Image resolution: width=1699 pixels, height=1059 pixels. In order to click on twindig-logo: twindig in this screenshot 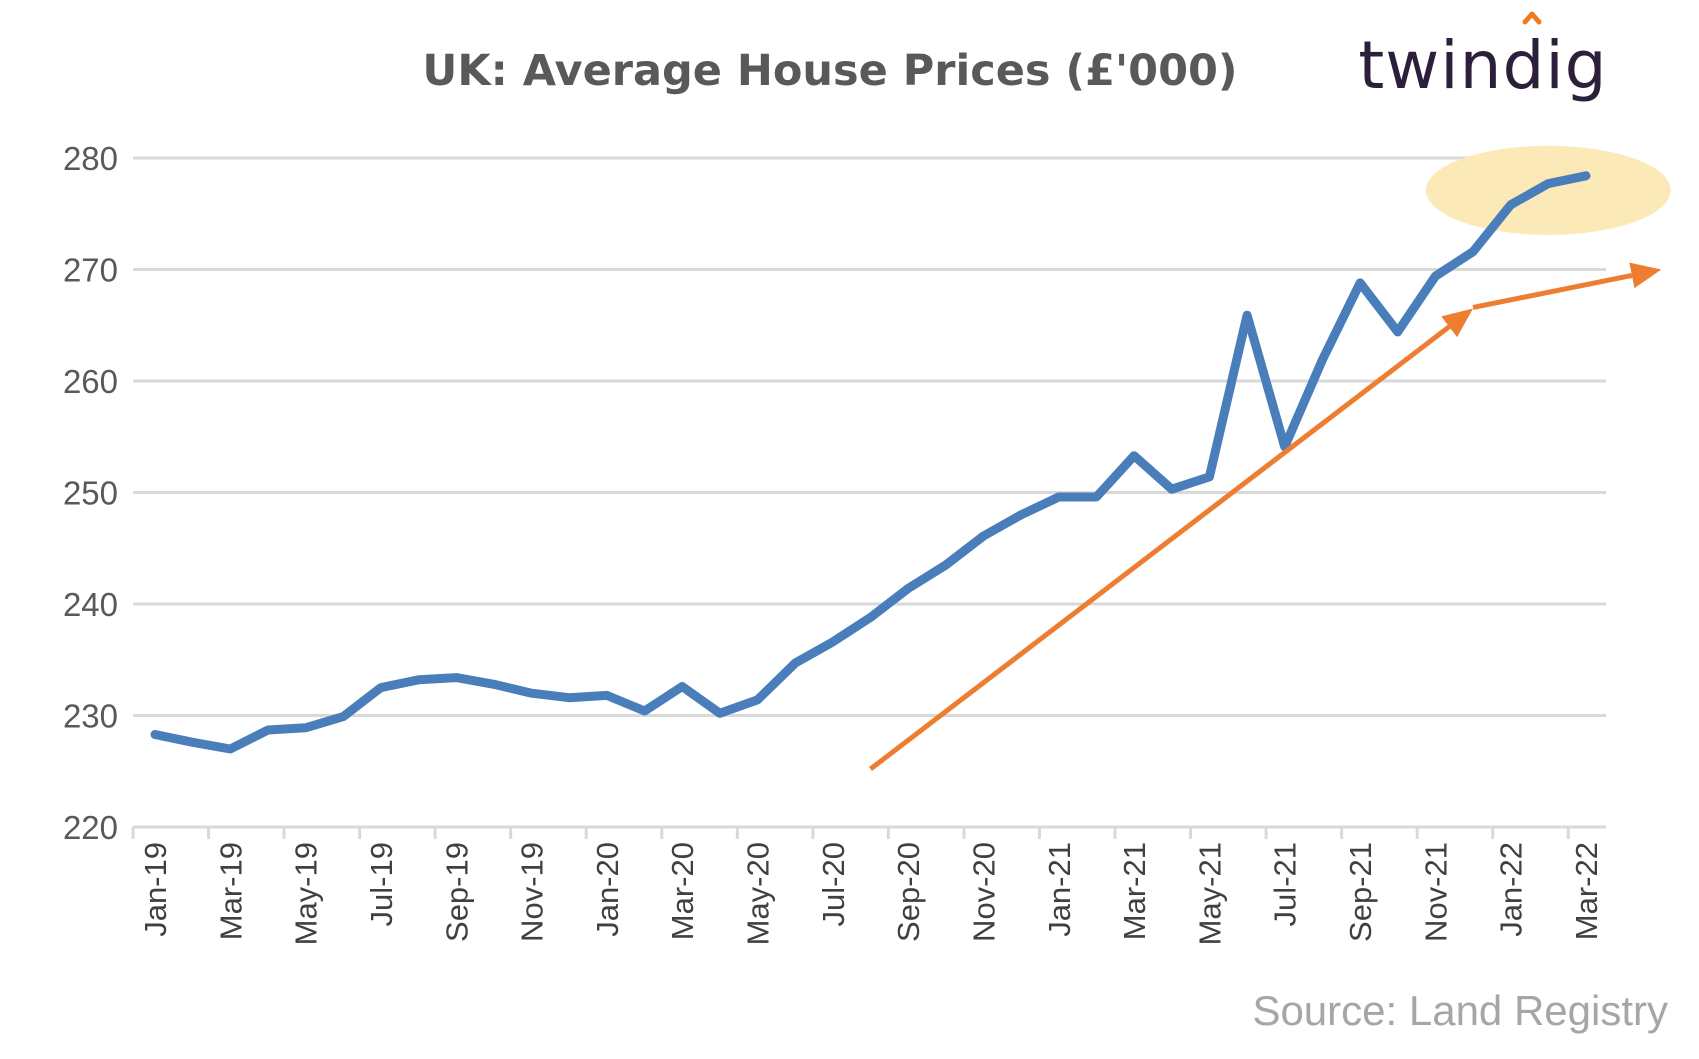, I will do `click(1482, 57)`.